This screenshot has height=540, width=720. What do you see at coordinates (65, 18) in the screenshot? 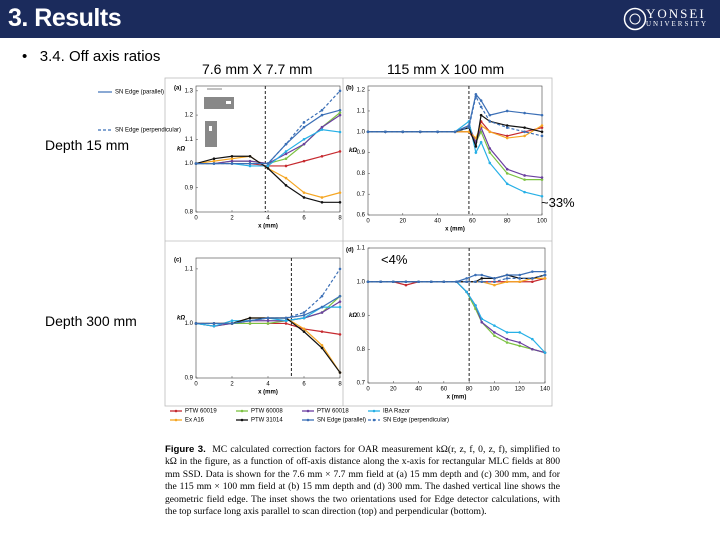
I see `slide-title: 3. Results` at bounding box center [65, 18].